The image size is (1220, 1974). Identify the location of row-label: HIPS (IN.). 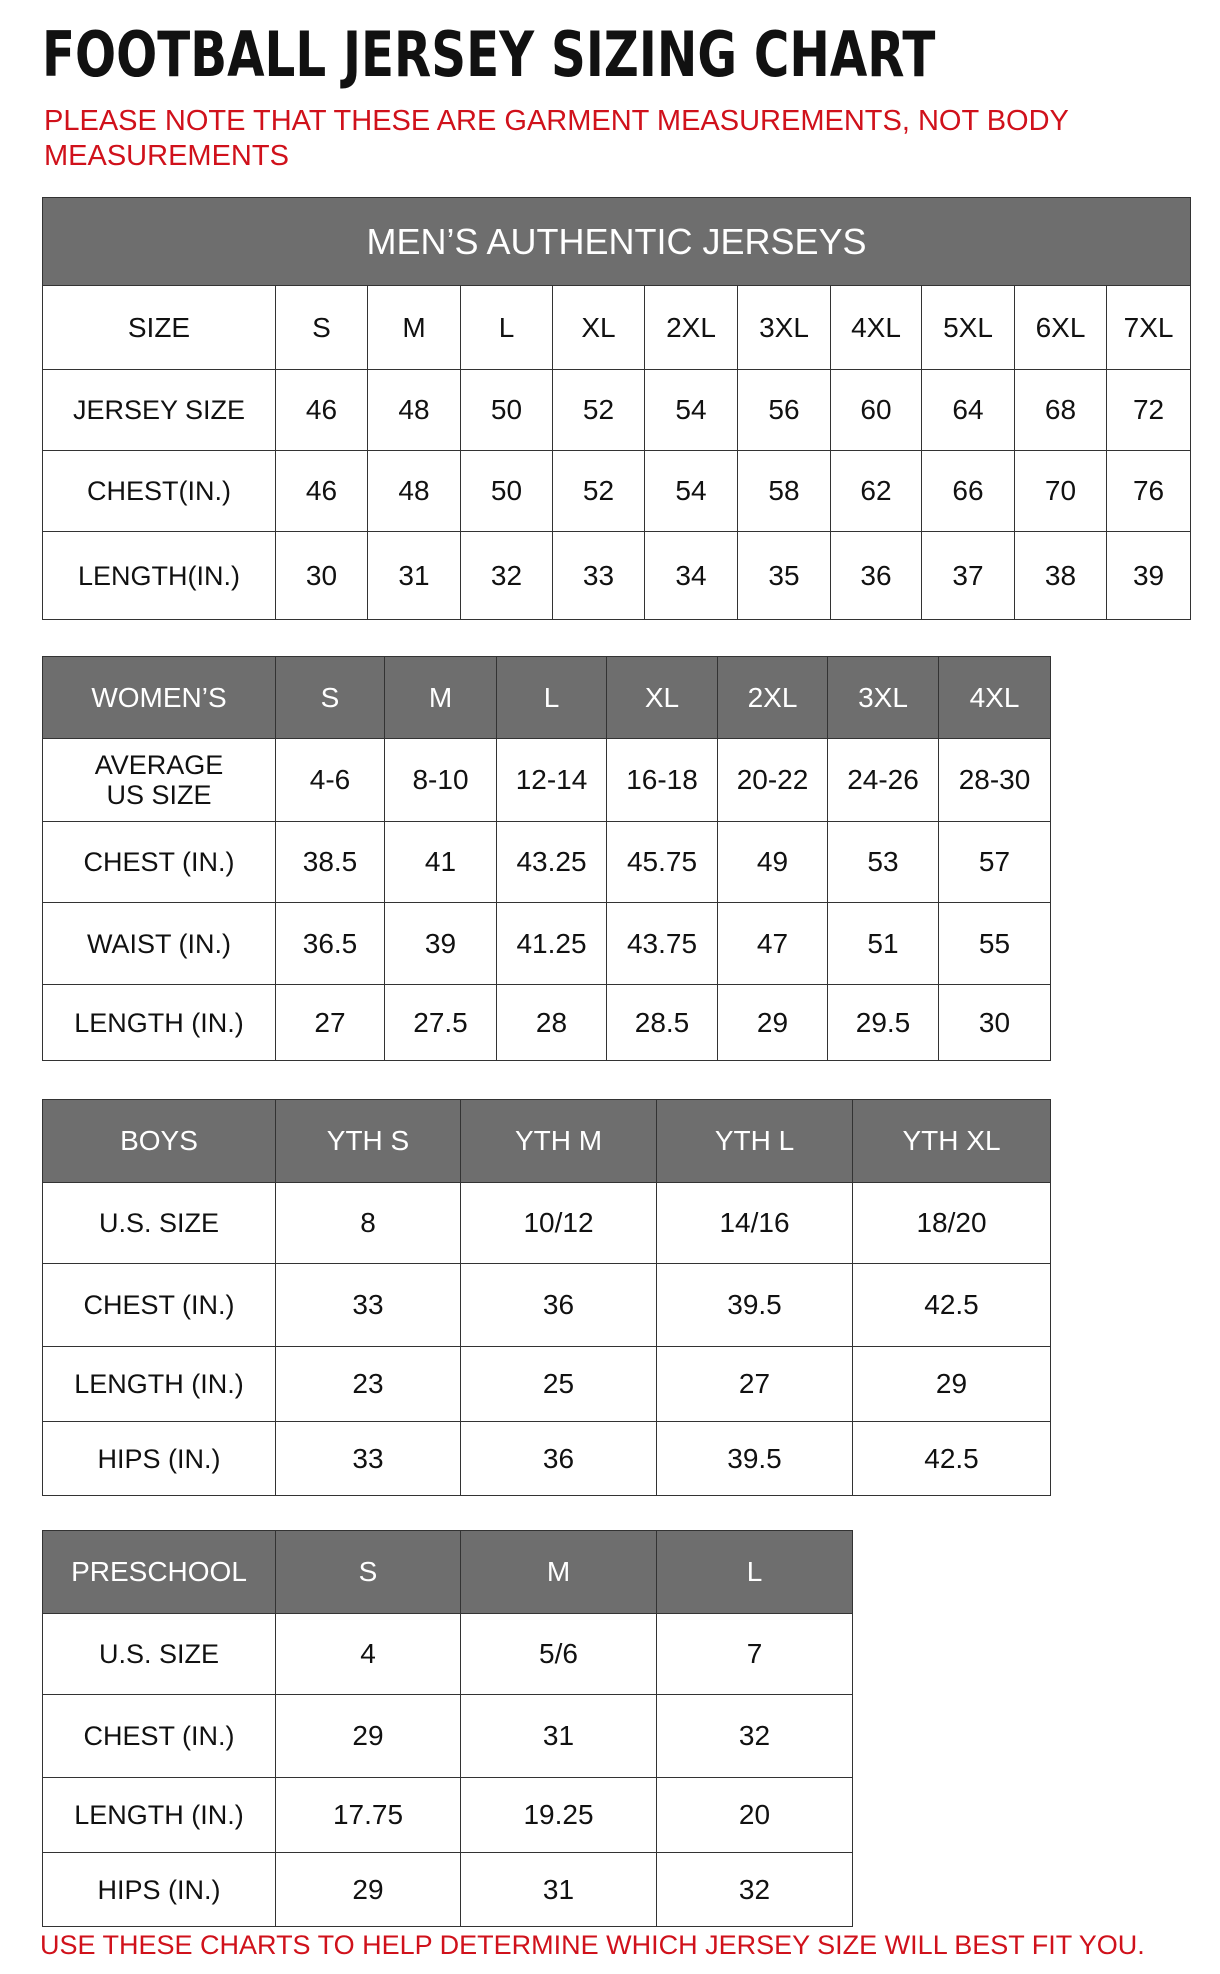
(159, 1889).